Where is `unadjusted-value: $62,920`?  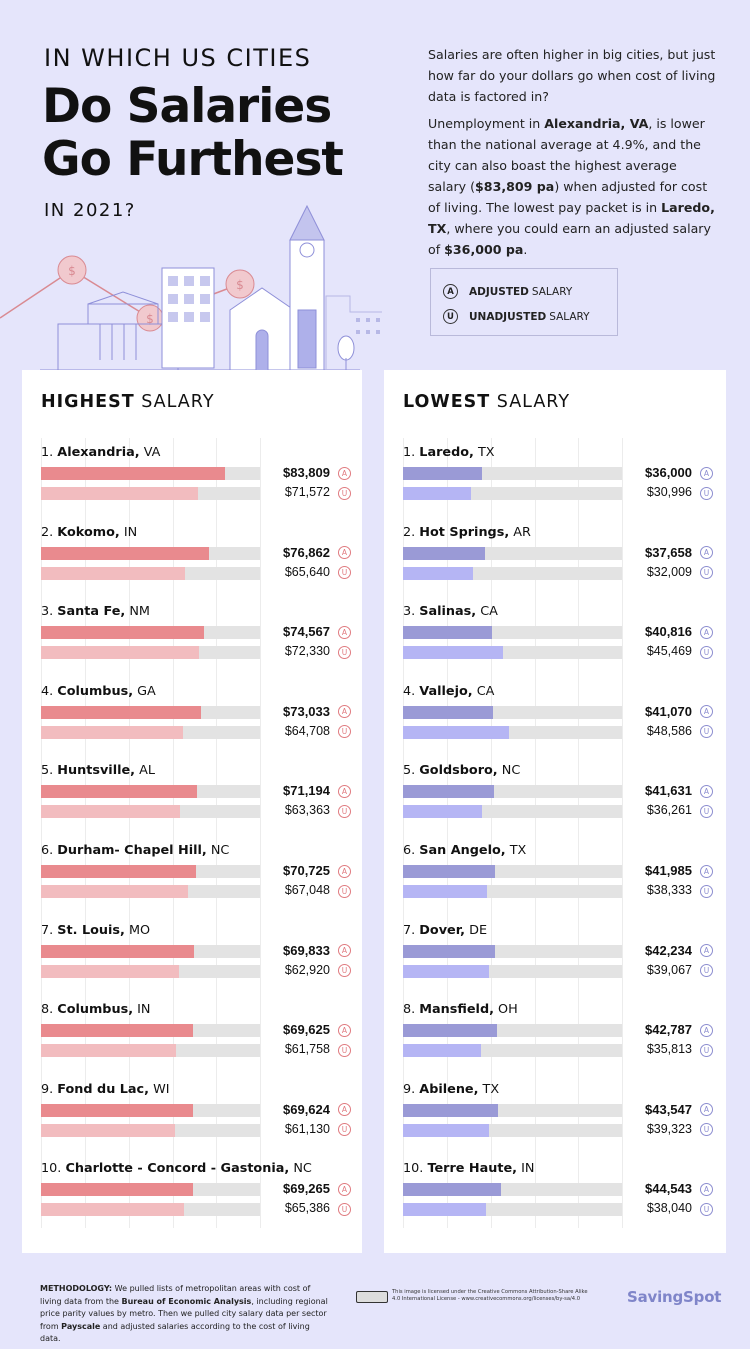
unadjusted-value: $62,920 is located at coordinates (307, 969).